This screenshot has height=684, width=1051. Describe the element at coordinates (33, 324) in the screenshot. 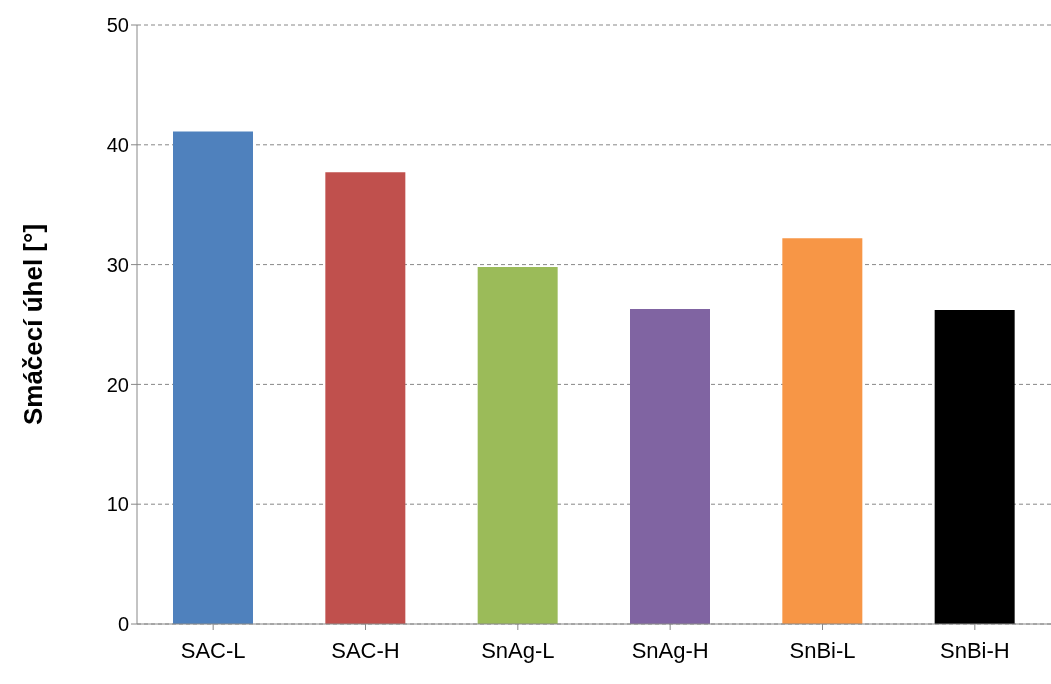

I see `y-axis-title: Smáčecí úhel [°]` at that location.